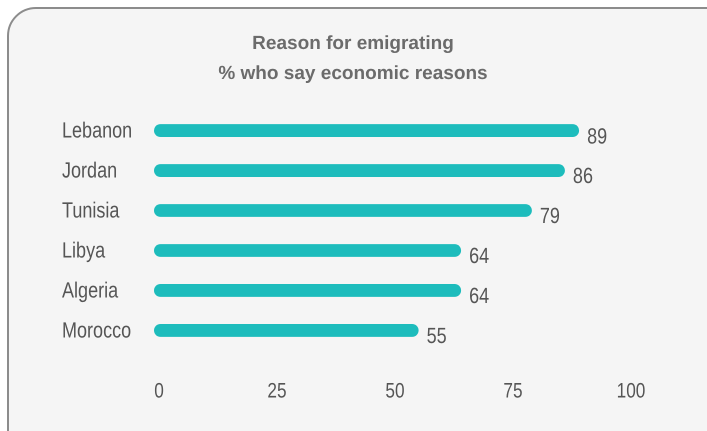 The height and width of the screenshot is (431, 707). Describe the element at coordinates (91, 211) in the screenshot. I see `y-tick-label: Tunisia` at that location.